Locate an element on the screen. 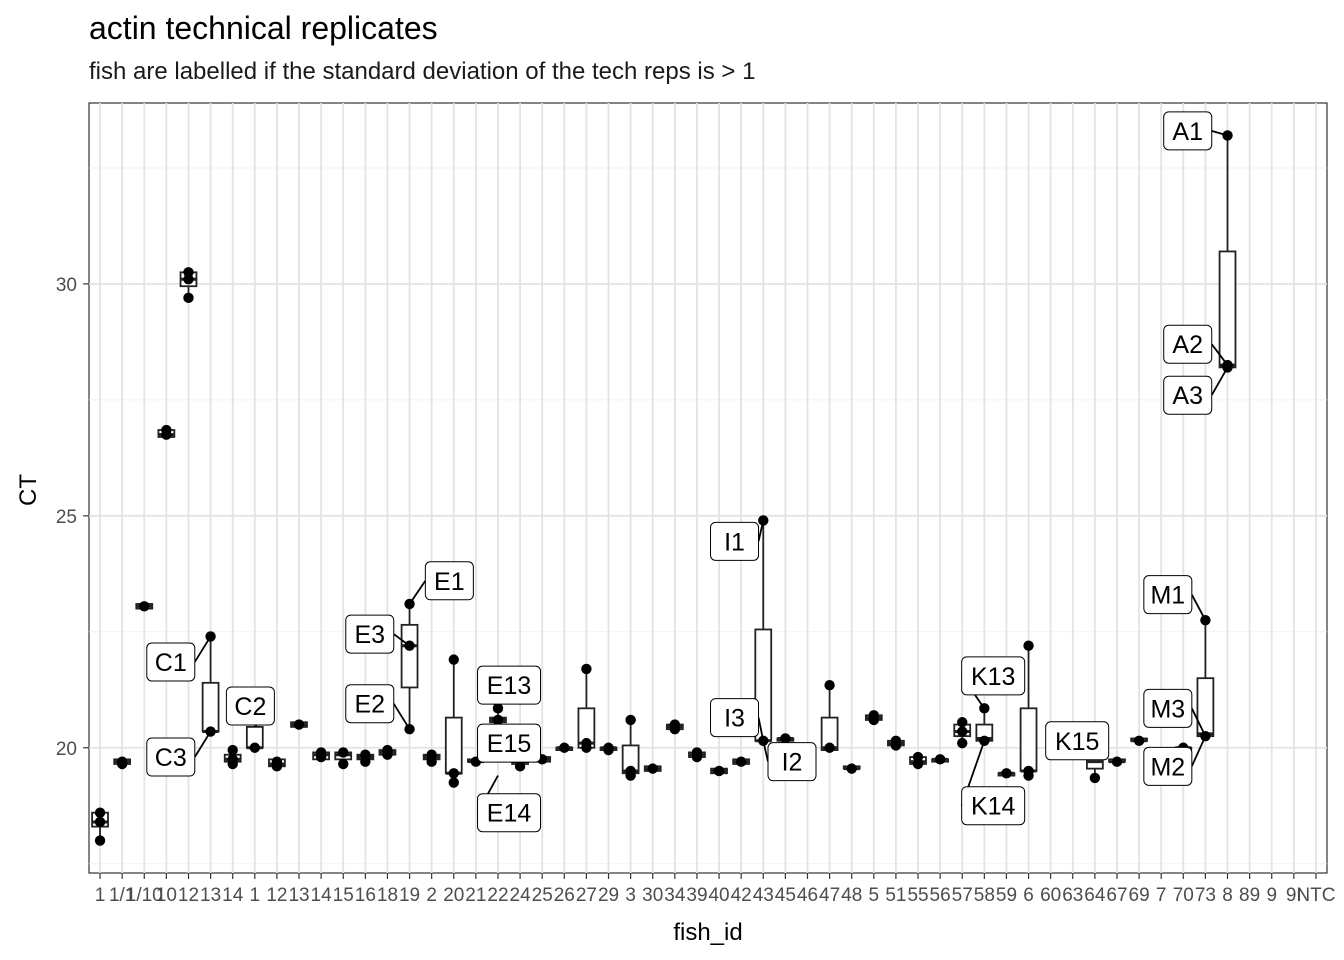 The height and width of the screenshot is (960, 1344). label-text: C2 is located at coordinates (250, 707).